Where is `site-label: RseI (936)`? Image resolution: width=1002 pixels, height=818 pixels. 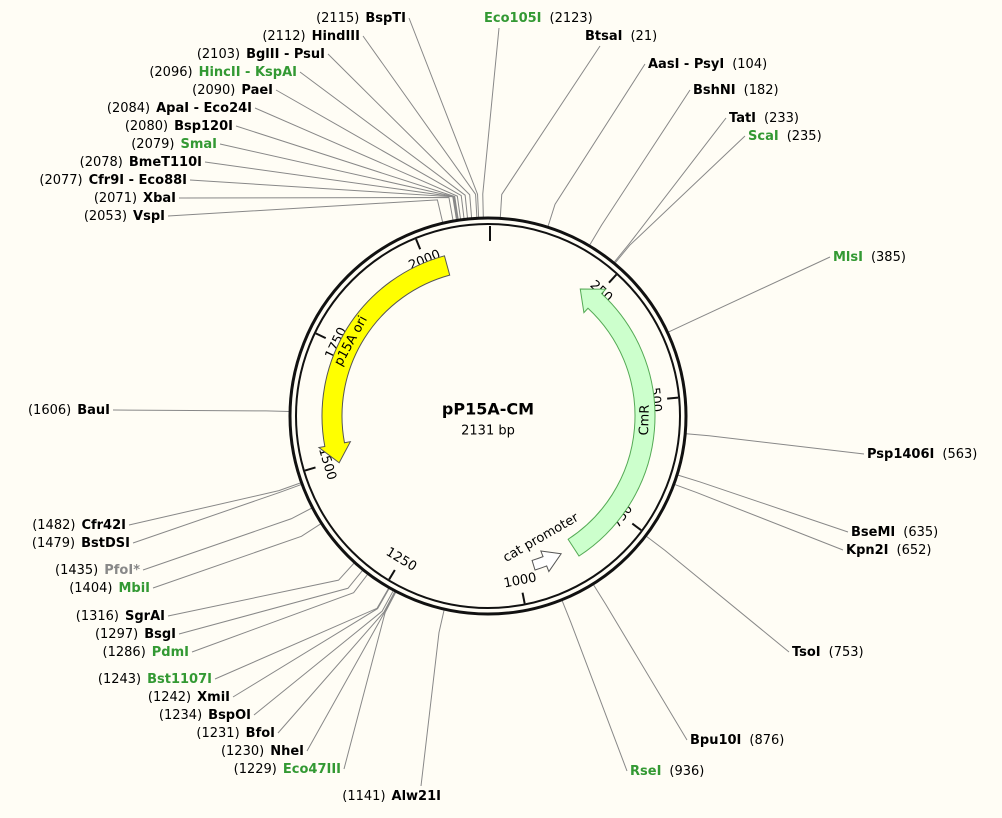
site-label: RseI (936) is located at coordinates (667, 771).